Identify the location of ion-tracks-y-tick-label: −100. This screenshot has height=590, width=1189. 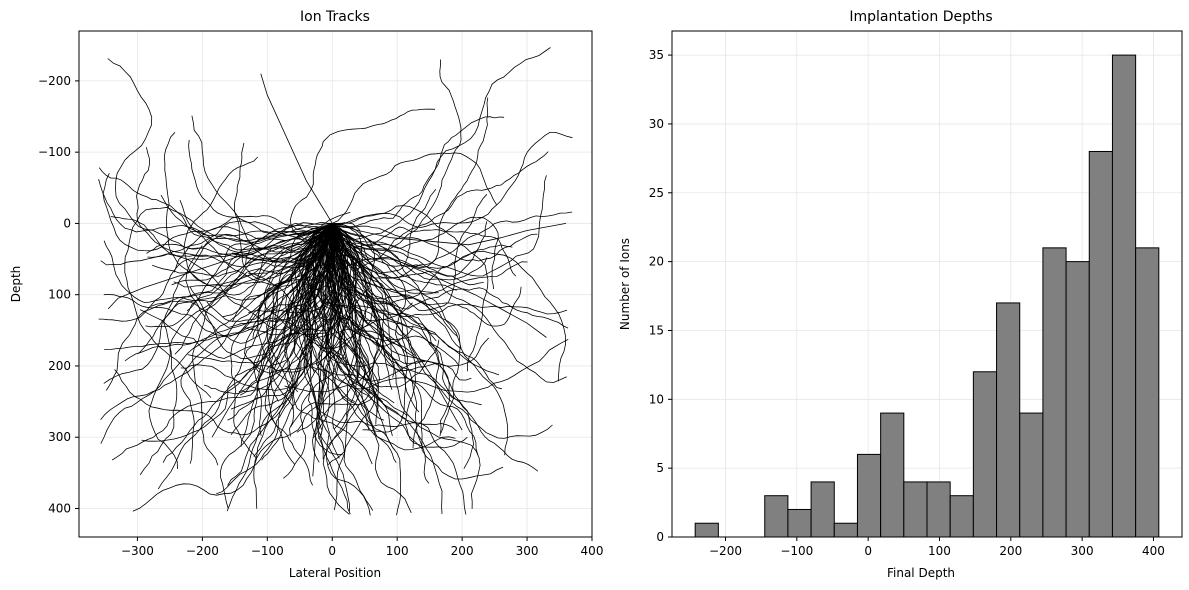
(54, 152).